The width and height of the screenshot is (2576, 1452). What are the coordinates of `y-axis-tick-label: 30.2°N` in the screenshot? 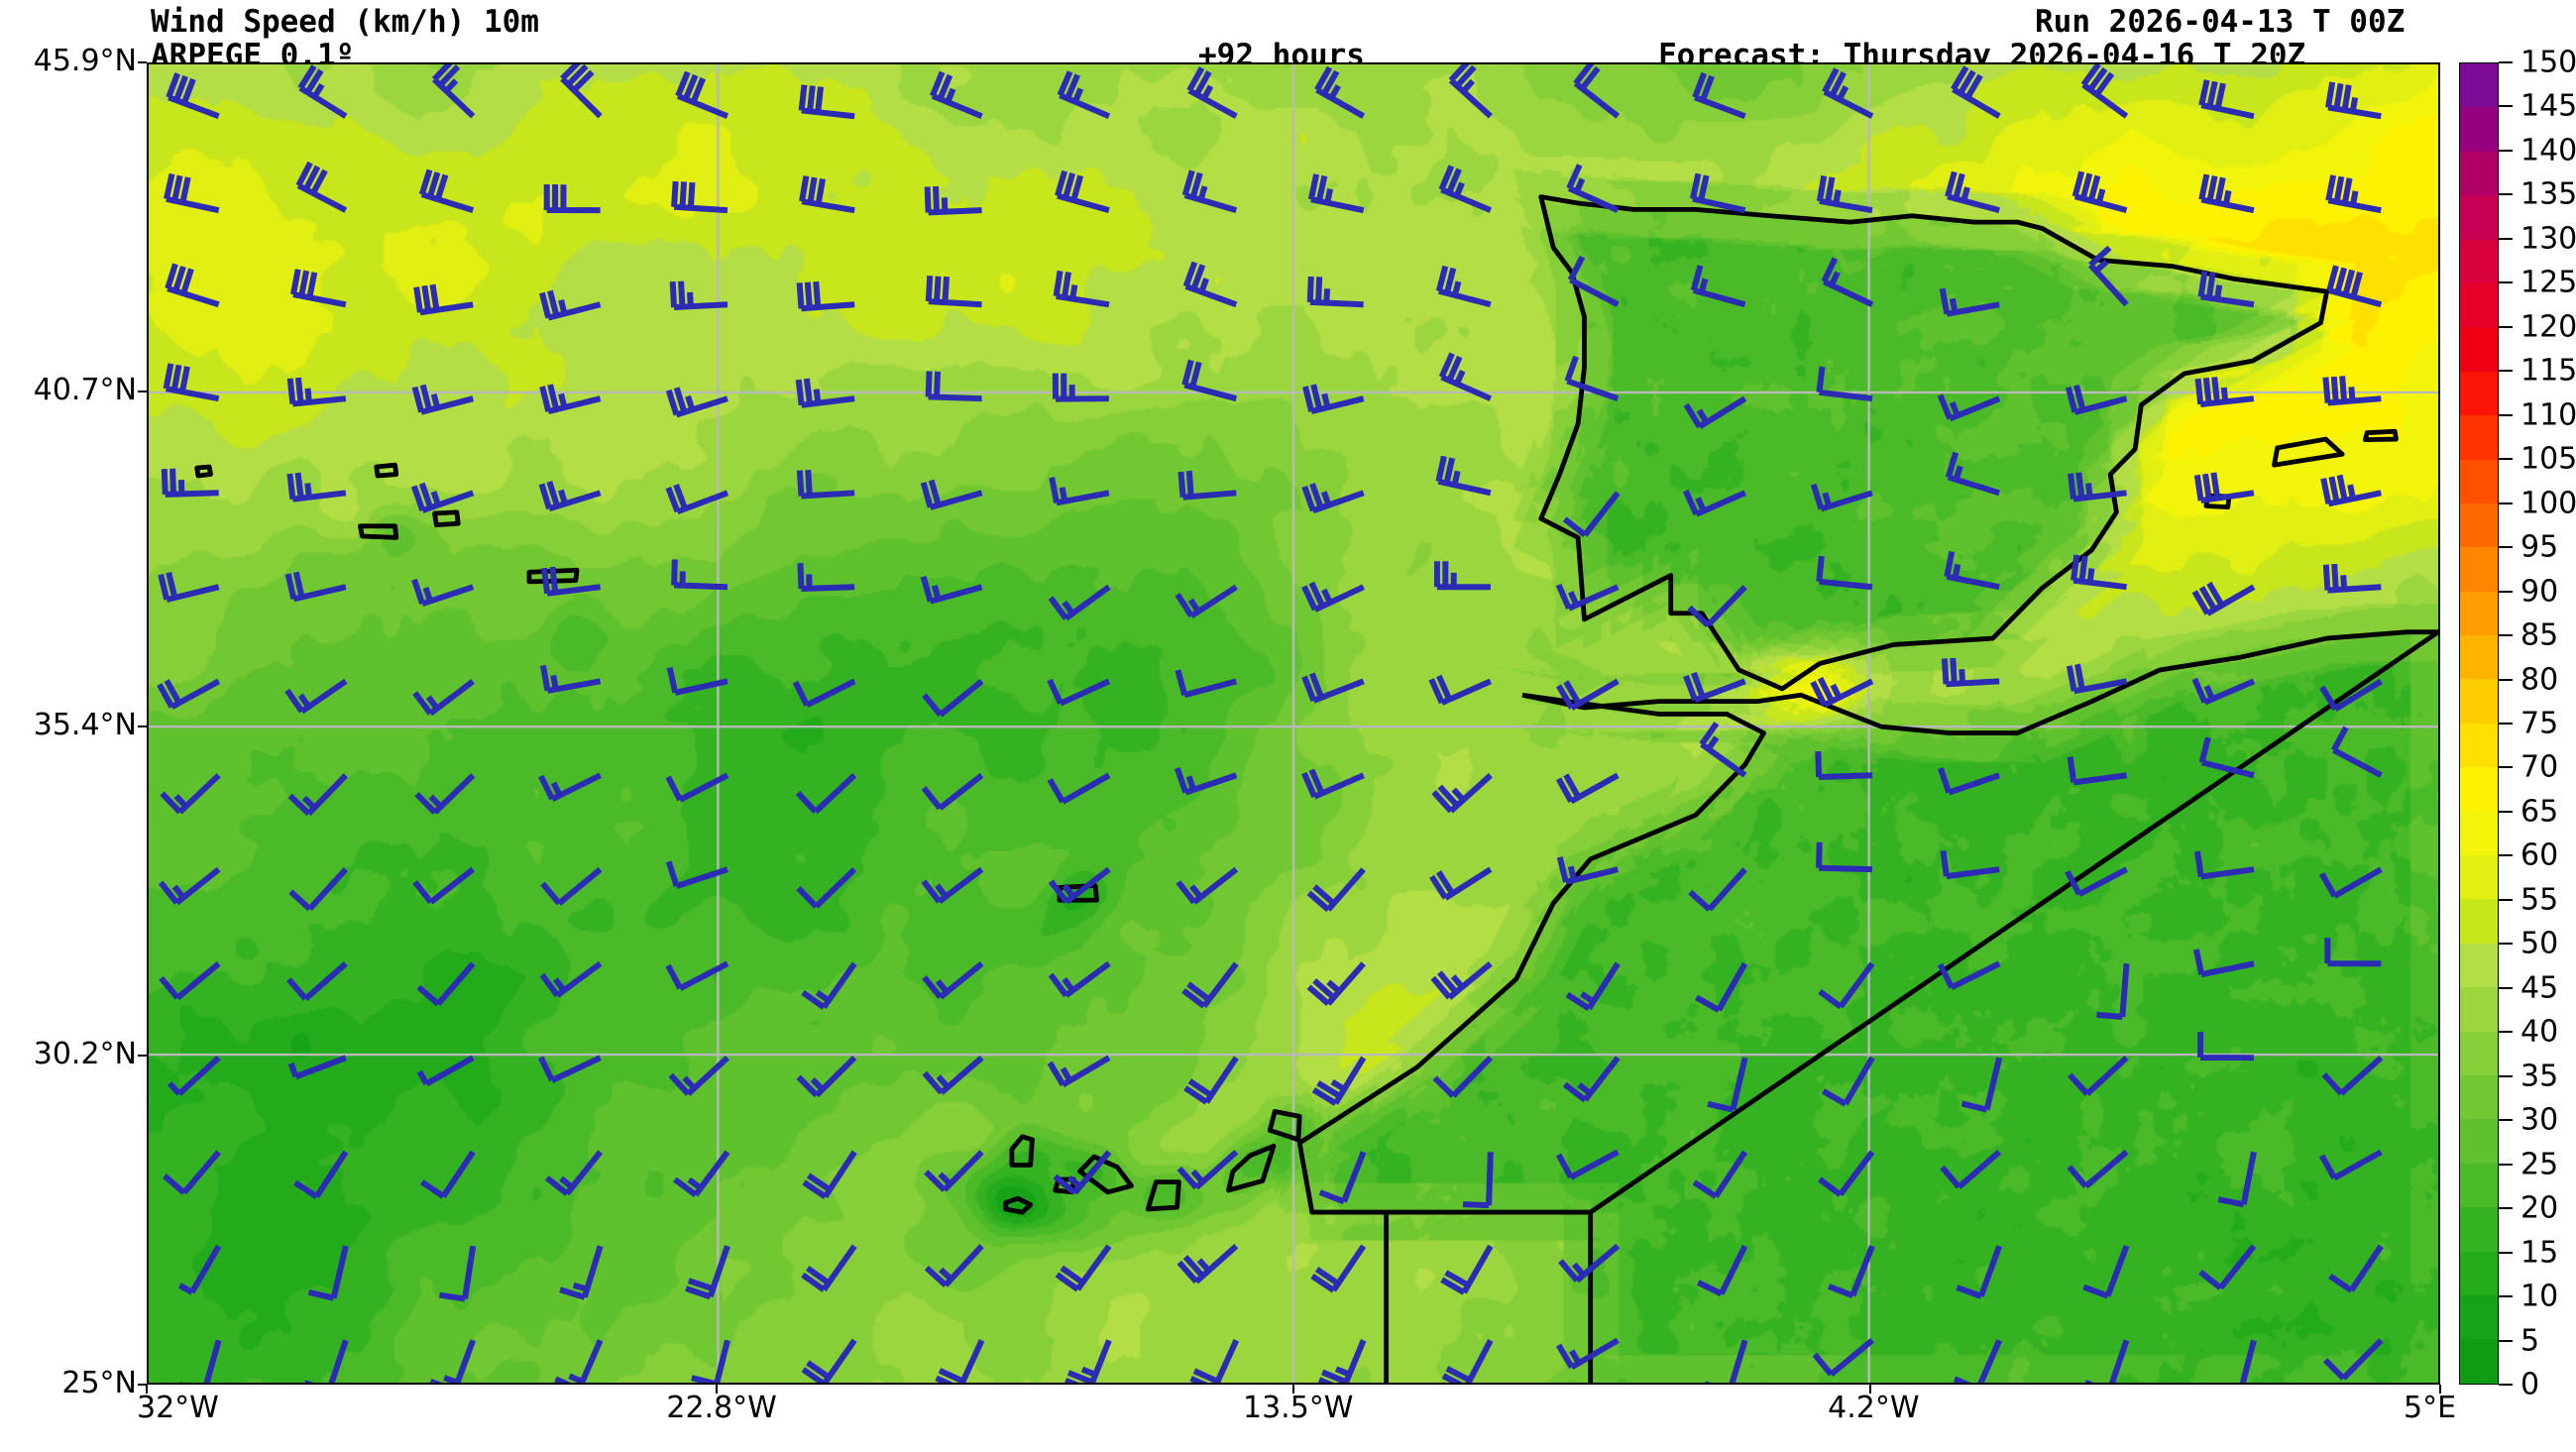 It's located at (85, 1054).